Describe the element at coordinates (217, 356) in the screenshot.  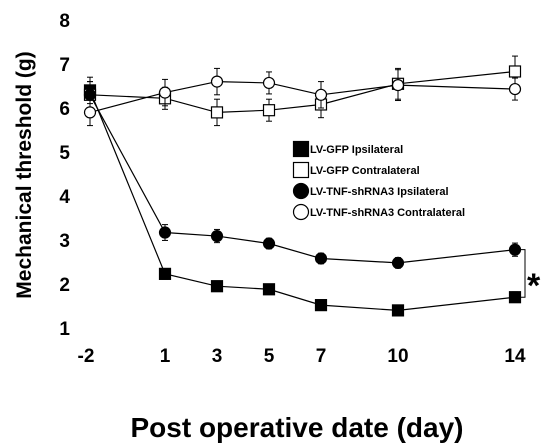
I see `x-tick-label: 3` at that location.